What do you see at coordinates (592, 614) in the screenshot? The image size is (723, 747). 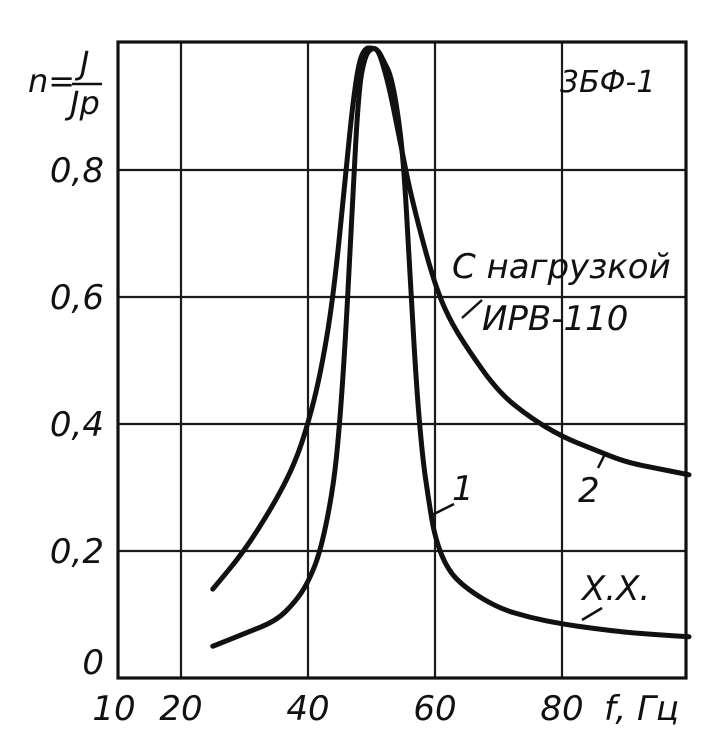 I see `annotation-idle-leader` at bounding box center [592, 614].